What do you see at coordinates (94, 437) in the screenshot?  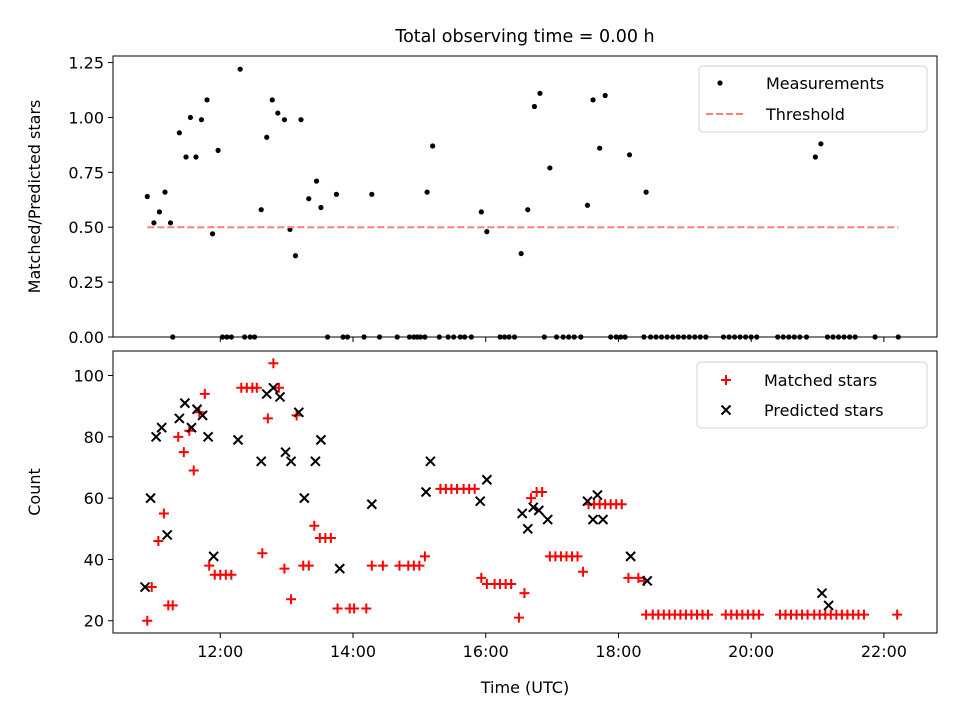 I see `y-tick-label: 80` at bounding box center [94, 437].